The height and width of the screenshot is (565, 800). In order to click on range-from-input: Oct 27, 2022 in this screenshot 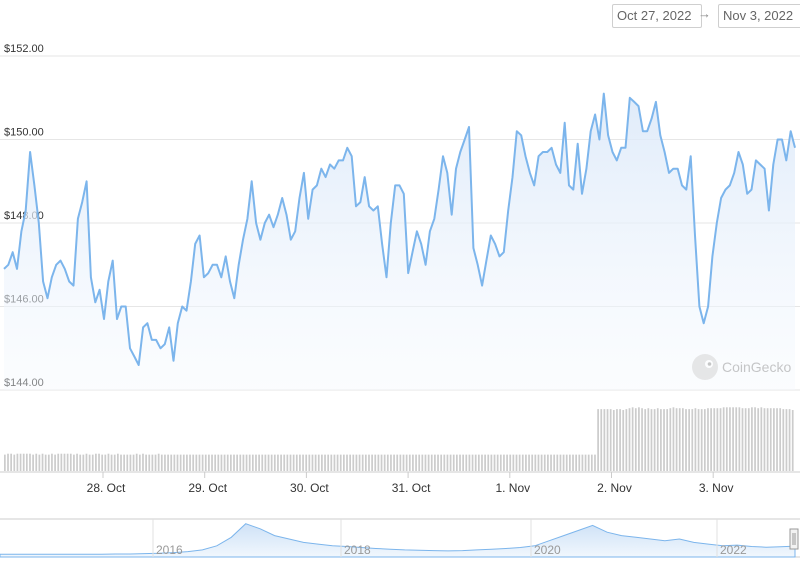, I will do `click(657, 16)`.